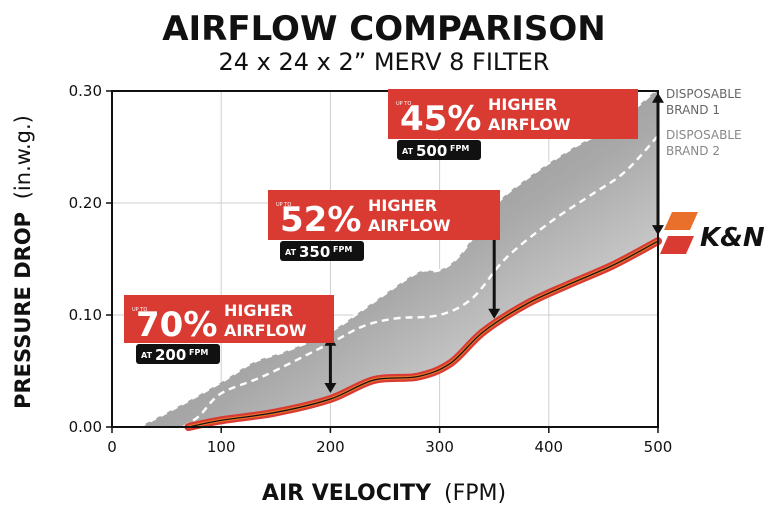  What do you see at coordinates (658, 447) in the screenshot?
I see `x-tick-label: 500` at bounding box center [658, 447].